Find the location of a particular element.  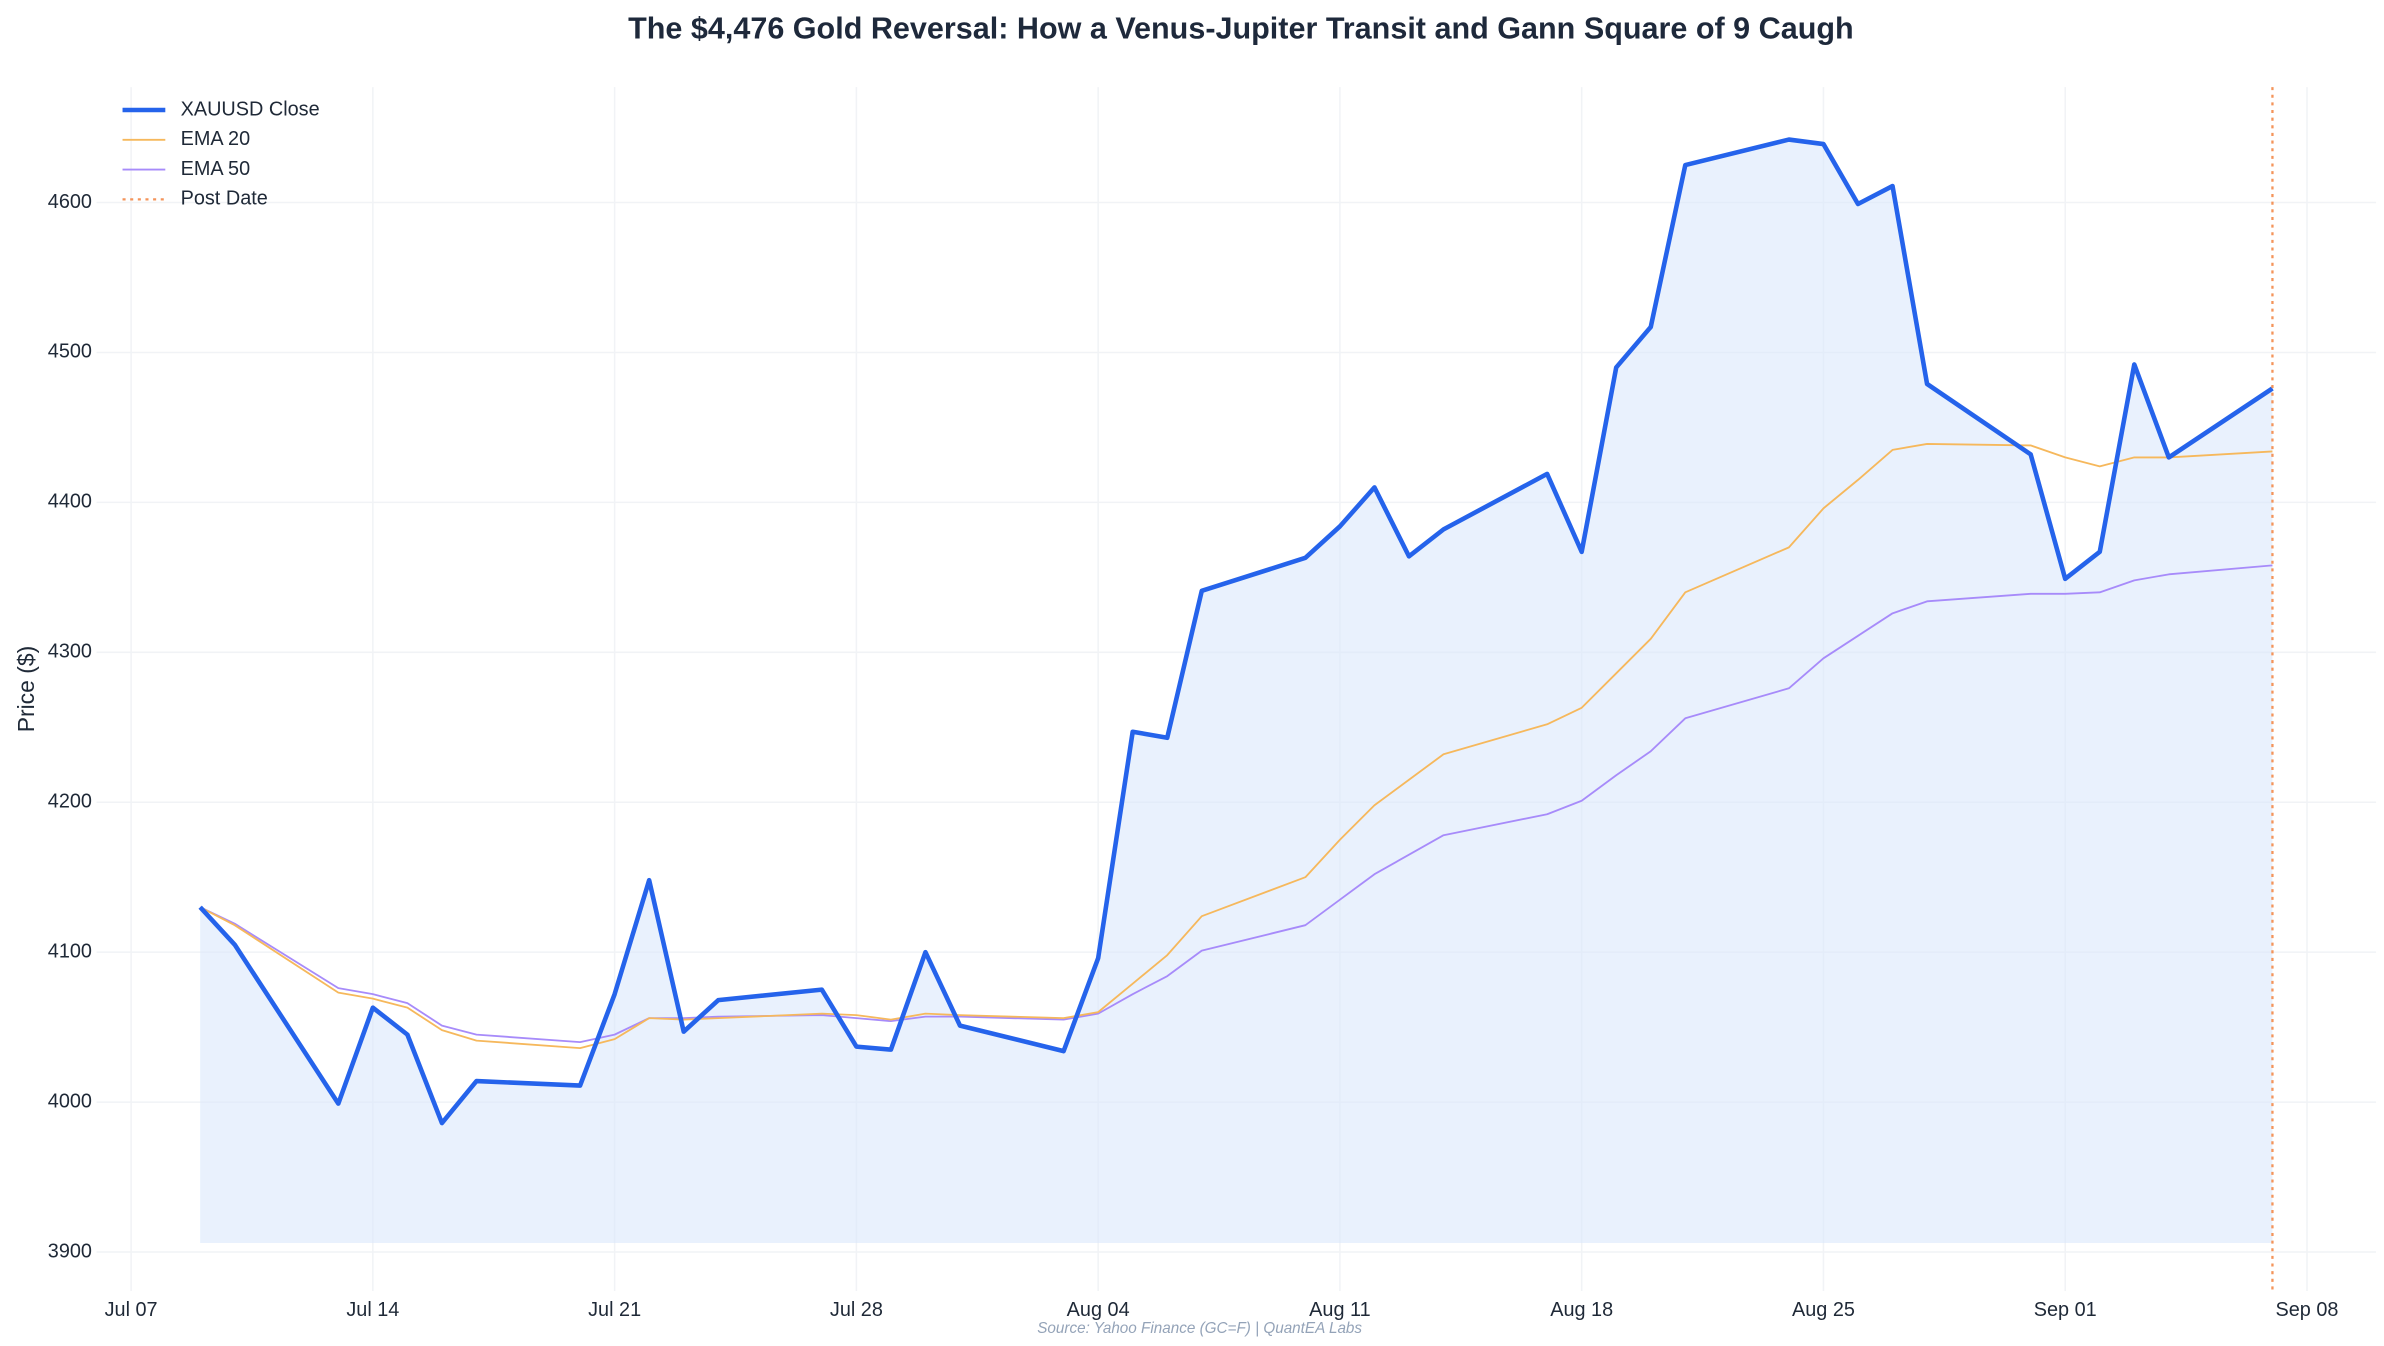

legend-label: Post Date is located at coordinates (224, 199).